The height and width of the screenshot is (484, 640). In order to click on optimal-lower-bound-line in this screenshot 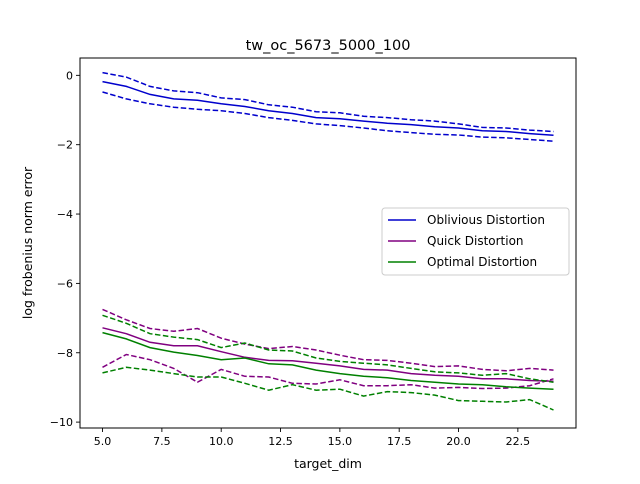, I will do `click(328, 388)`.